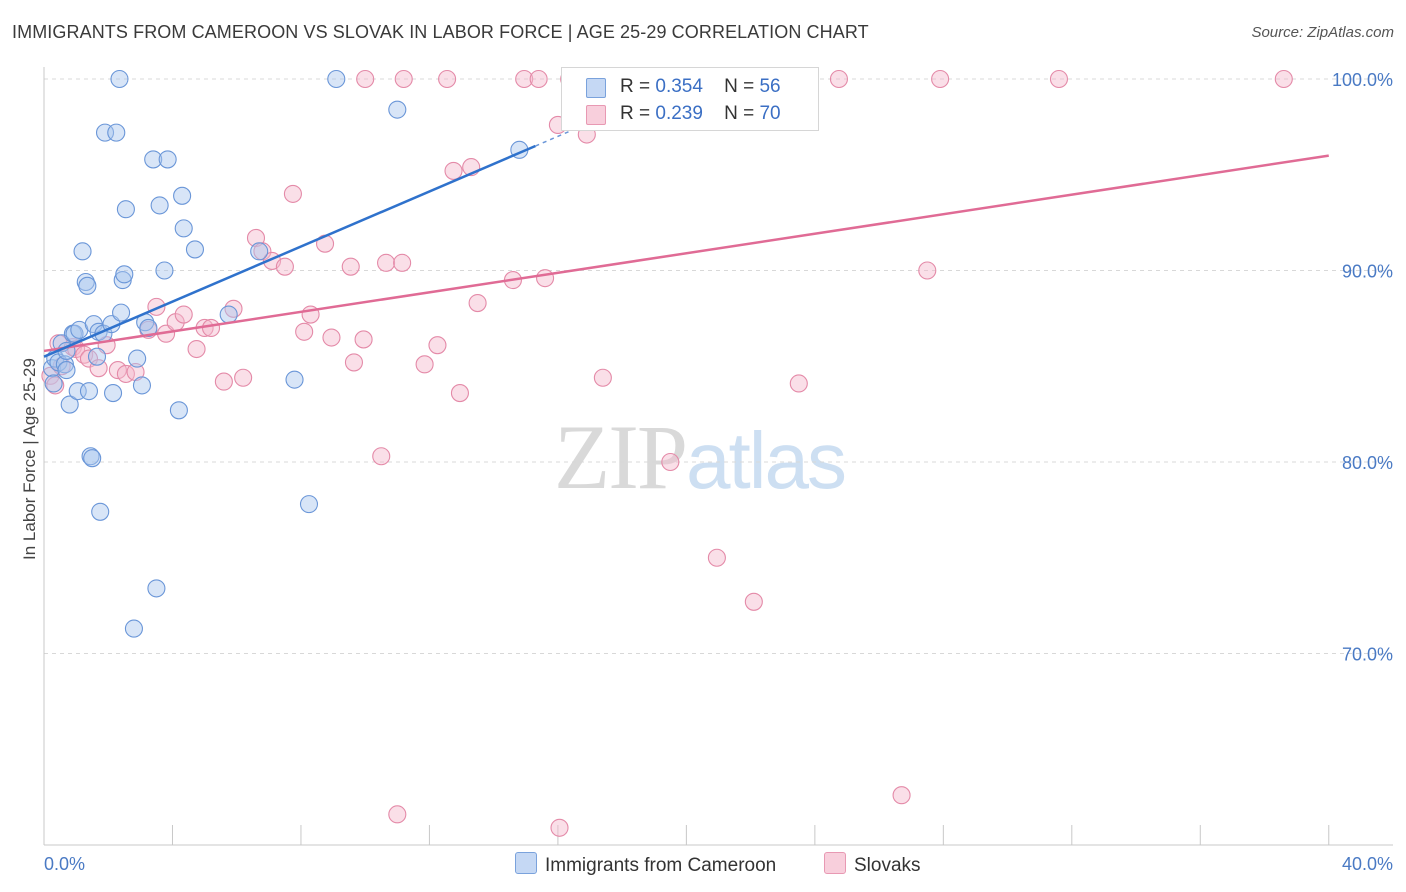 This screenshot has height=892, width=1406. What do you see at coordinates (887, 865) in the screenshot?
I see `bottom-legend-label-slovaks: Slovaks` at bounding box center [887, 865].